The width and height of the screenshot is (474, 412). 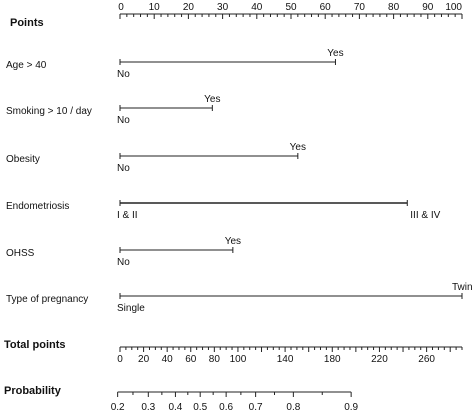 What do you see at coordinates (453, 7) in the screenshot?
I see `points-tick-label: 100` at bounding box center [453, 7].